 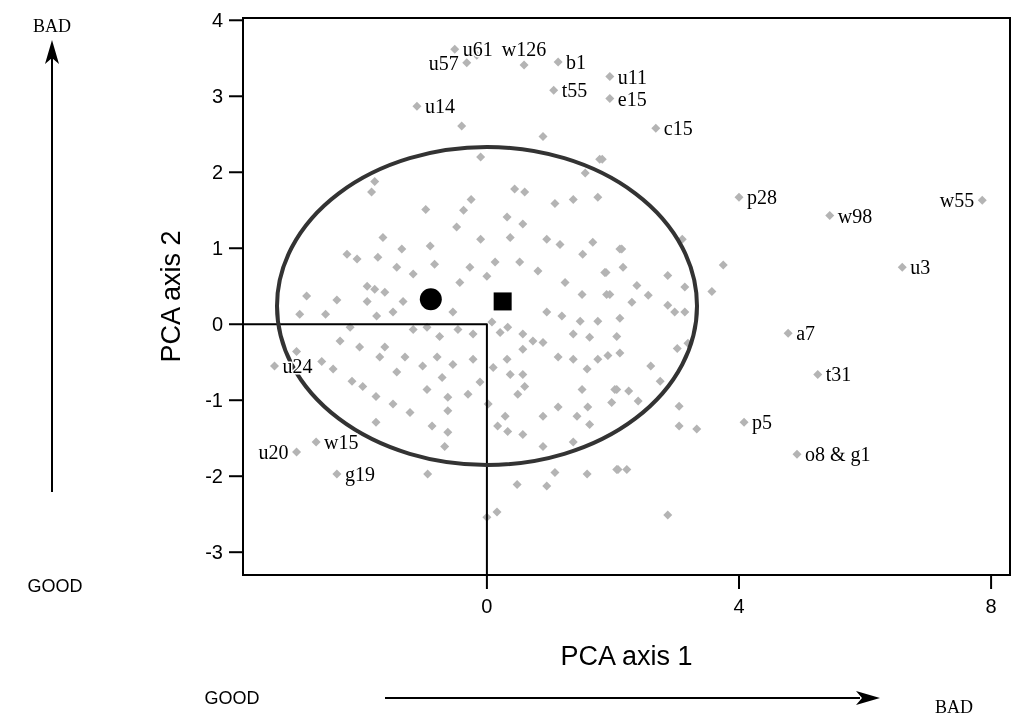 What do you see at coordinates (991, 606) in the screenshot?
I see `x-tick-label: 8` at bounding box center [991, 606].